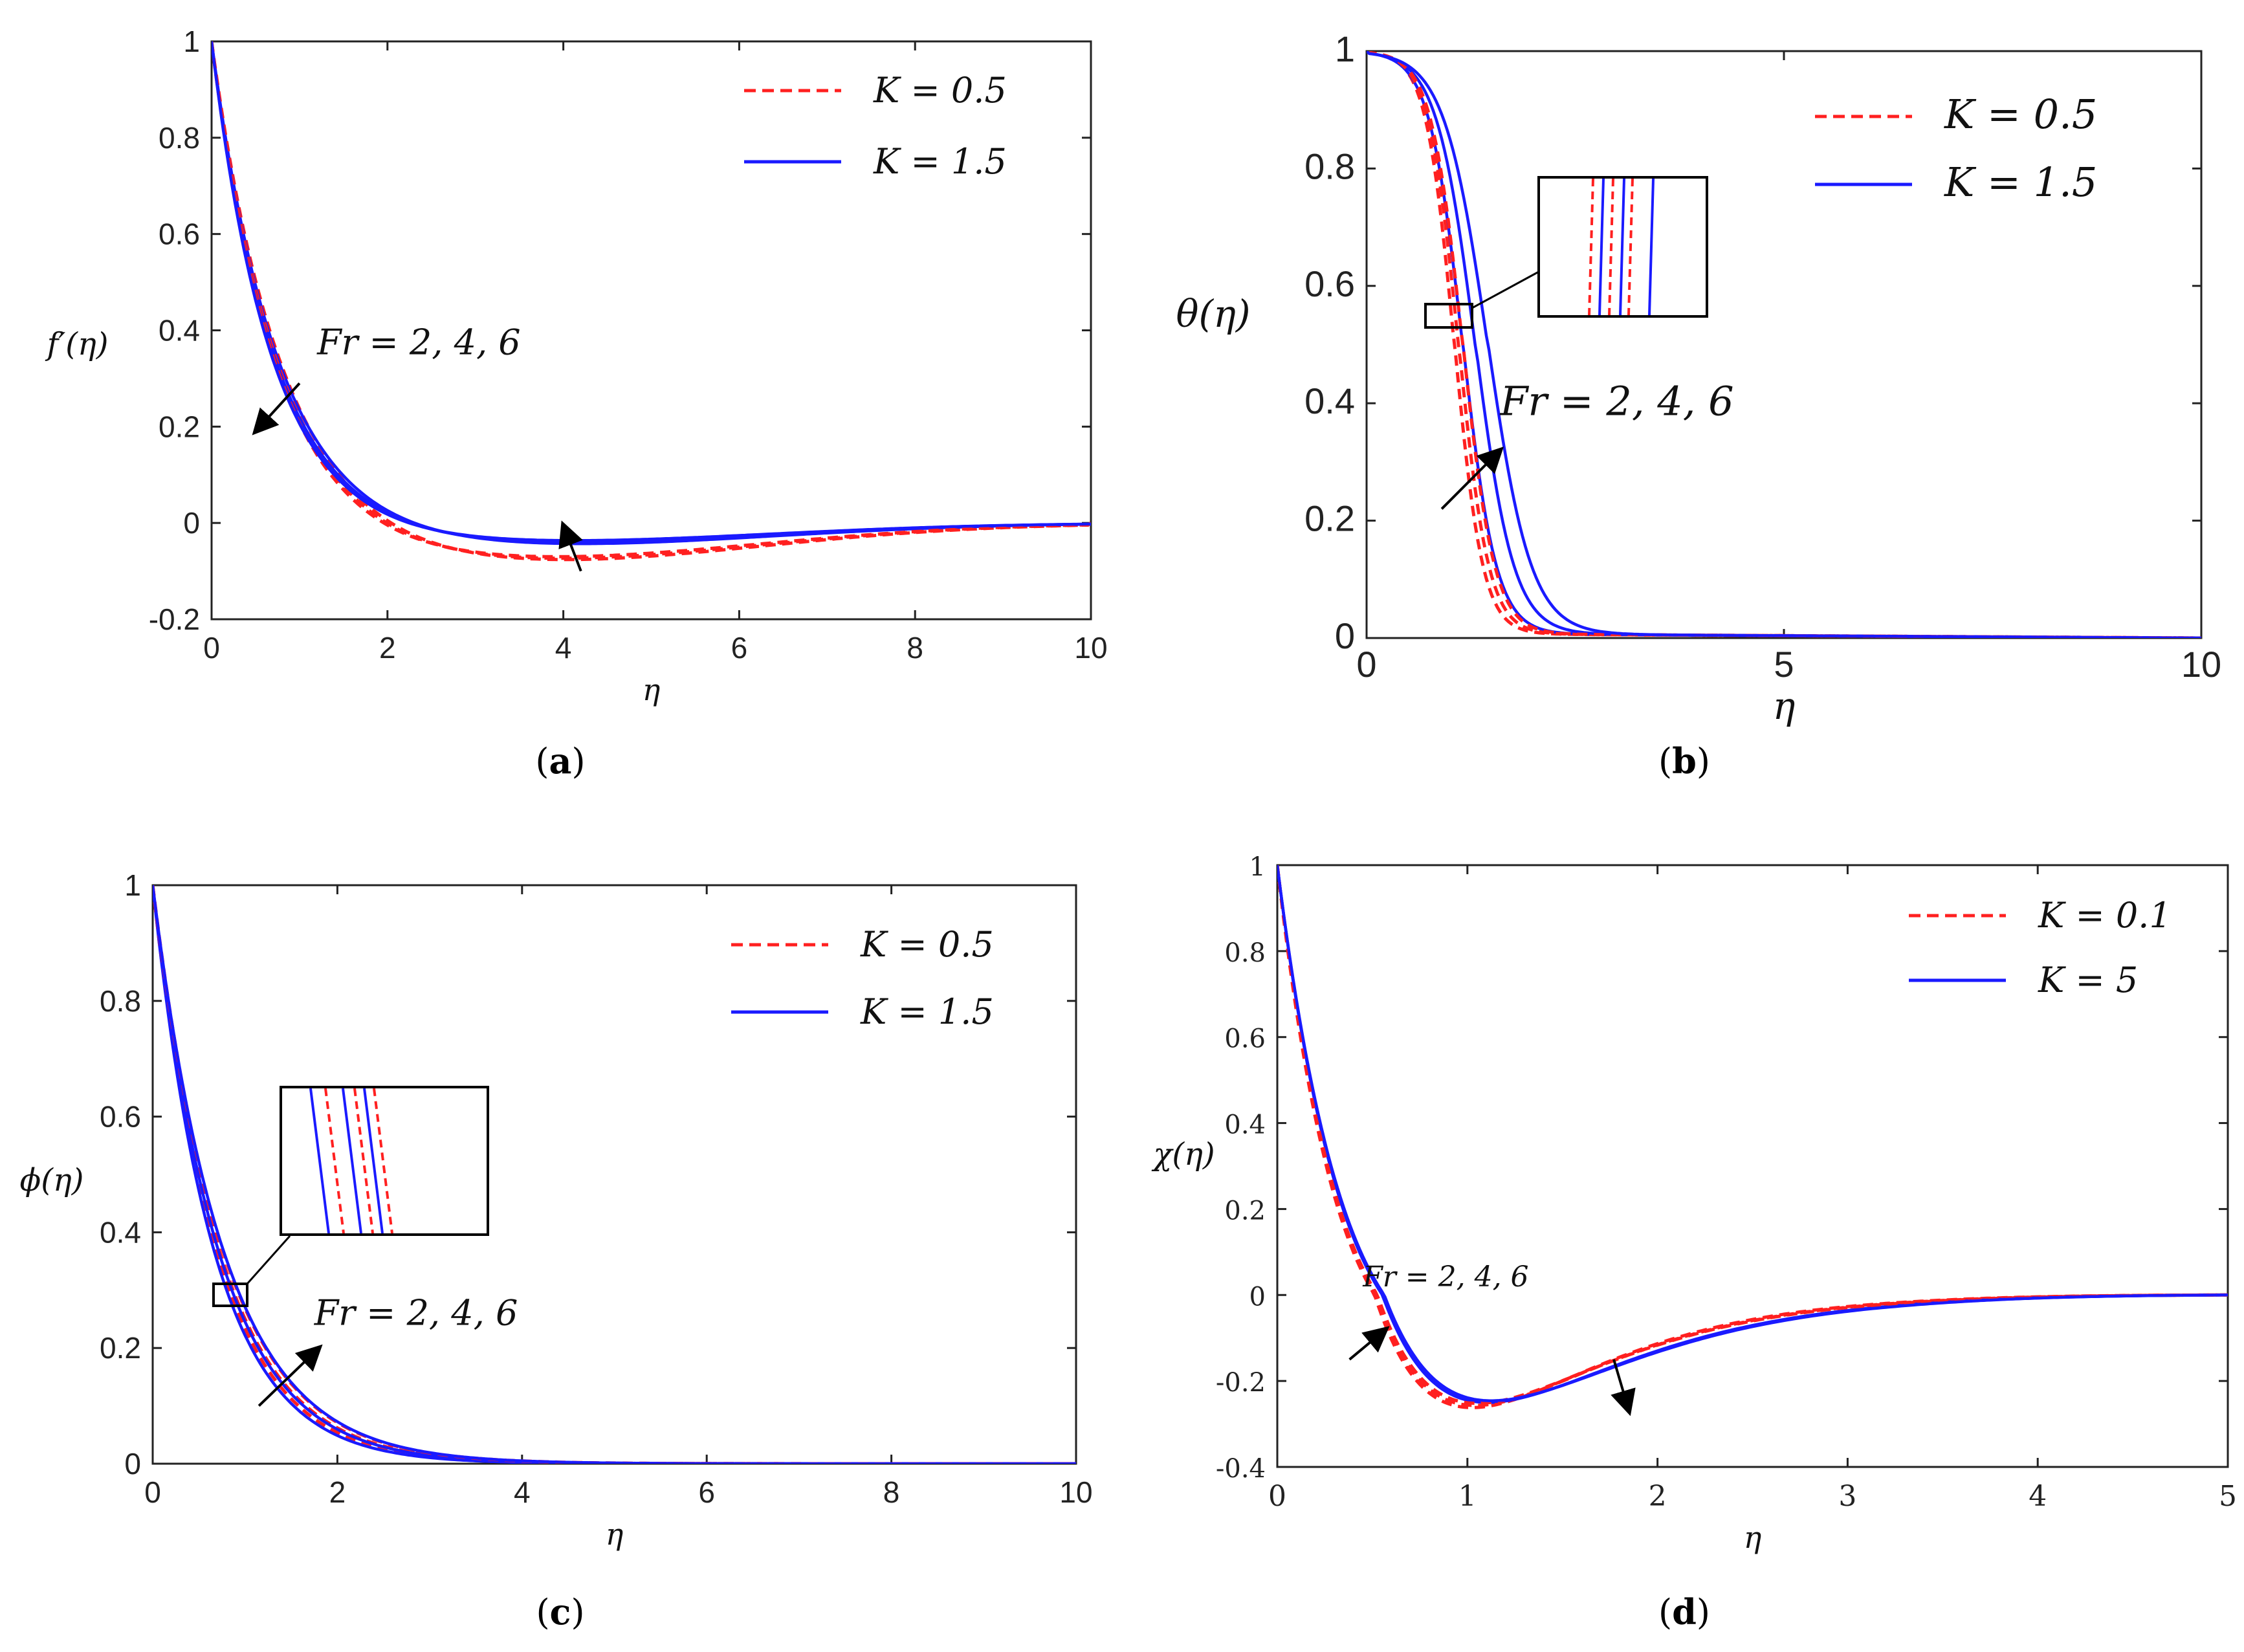 Image resolution: width=2244 pixels, height=1652 pixels. I want to click on x-axis-label-a: η, so click(652, 689).